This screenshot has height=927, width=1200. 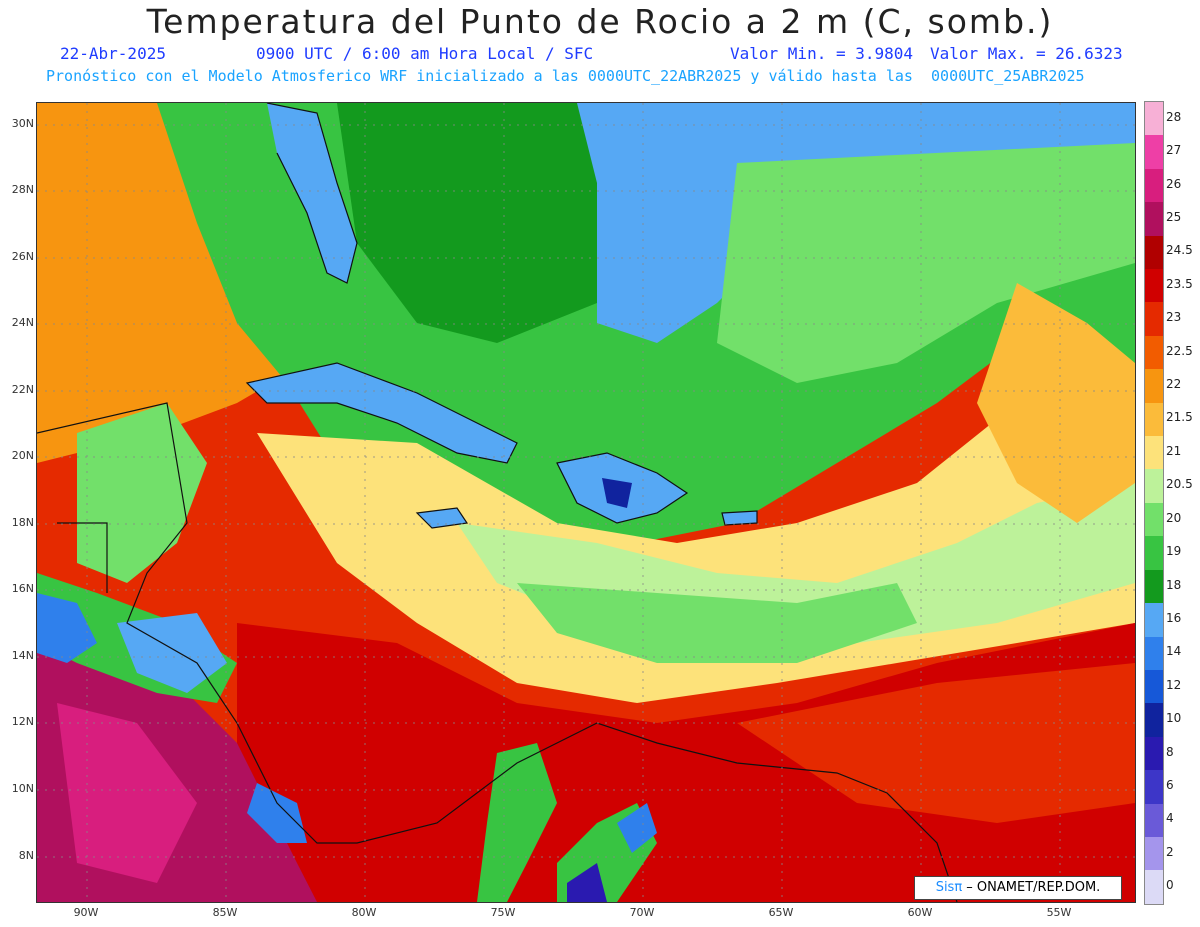 I want to click on color-scale-label: 23.5, so click(x=1179, y=283).